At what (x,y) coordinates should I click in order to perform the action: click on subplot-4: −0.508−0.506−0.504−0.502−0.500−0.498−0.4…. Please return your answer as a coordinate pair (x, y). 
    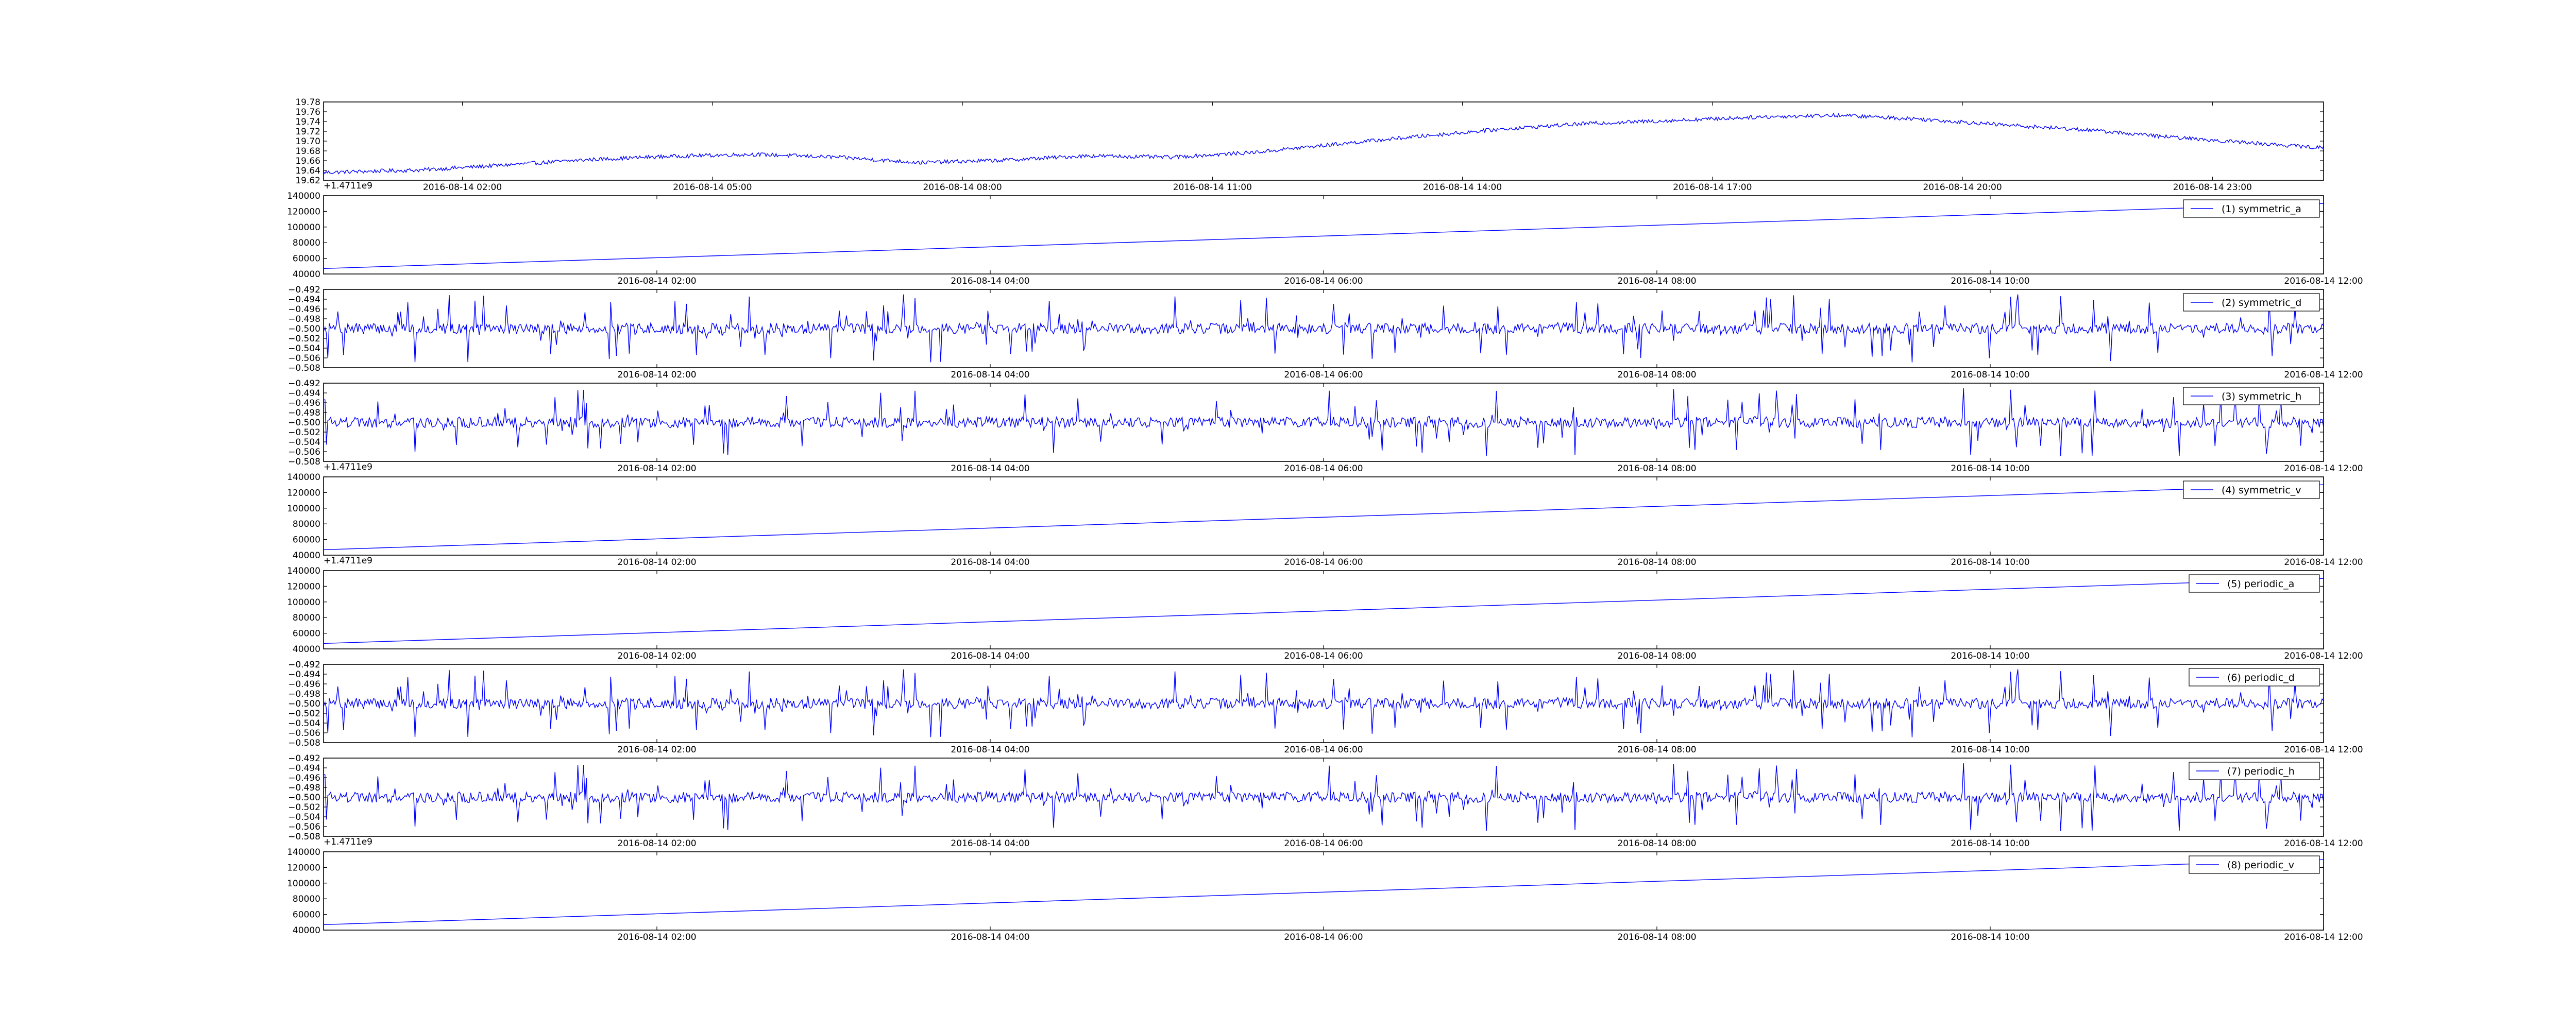
    Looking at the image, I should click on (1325, 427).